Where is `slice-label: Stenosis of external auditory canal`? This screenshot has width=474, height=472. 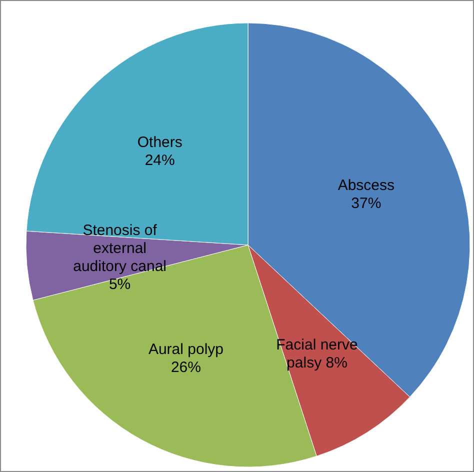 slice-label: Stenosis of external auditory canal is located at coordinates (120, 249).